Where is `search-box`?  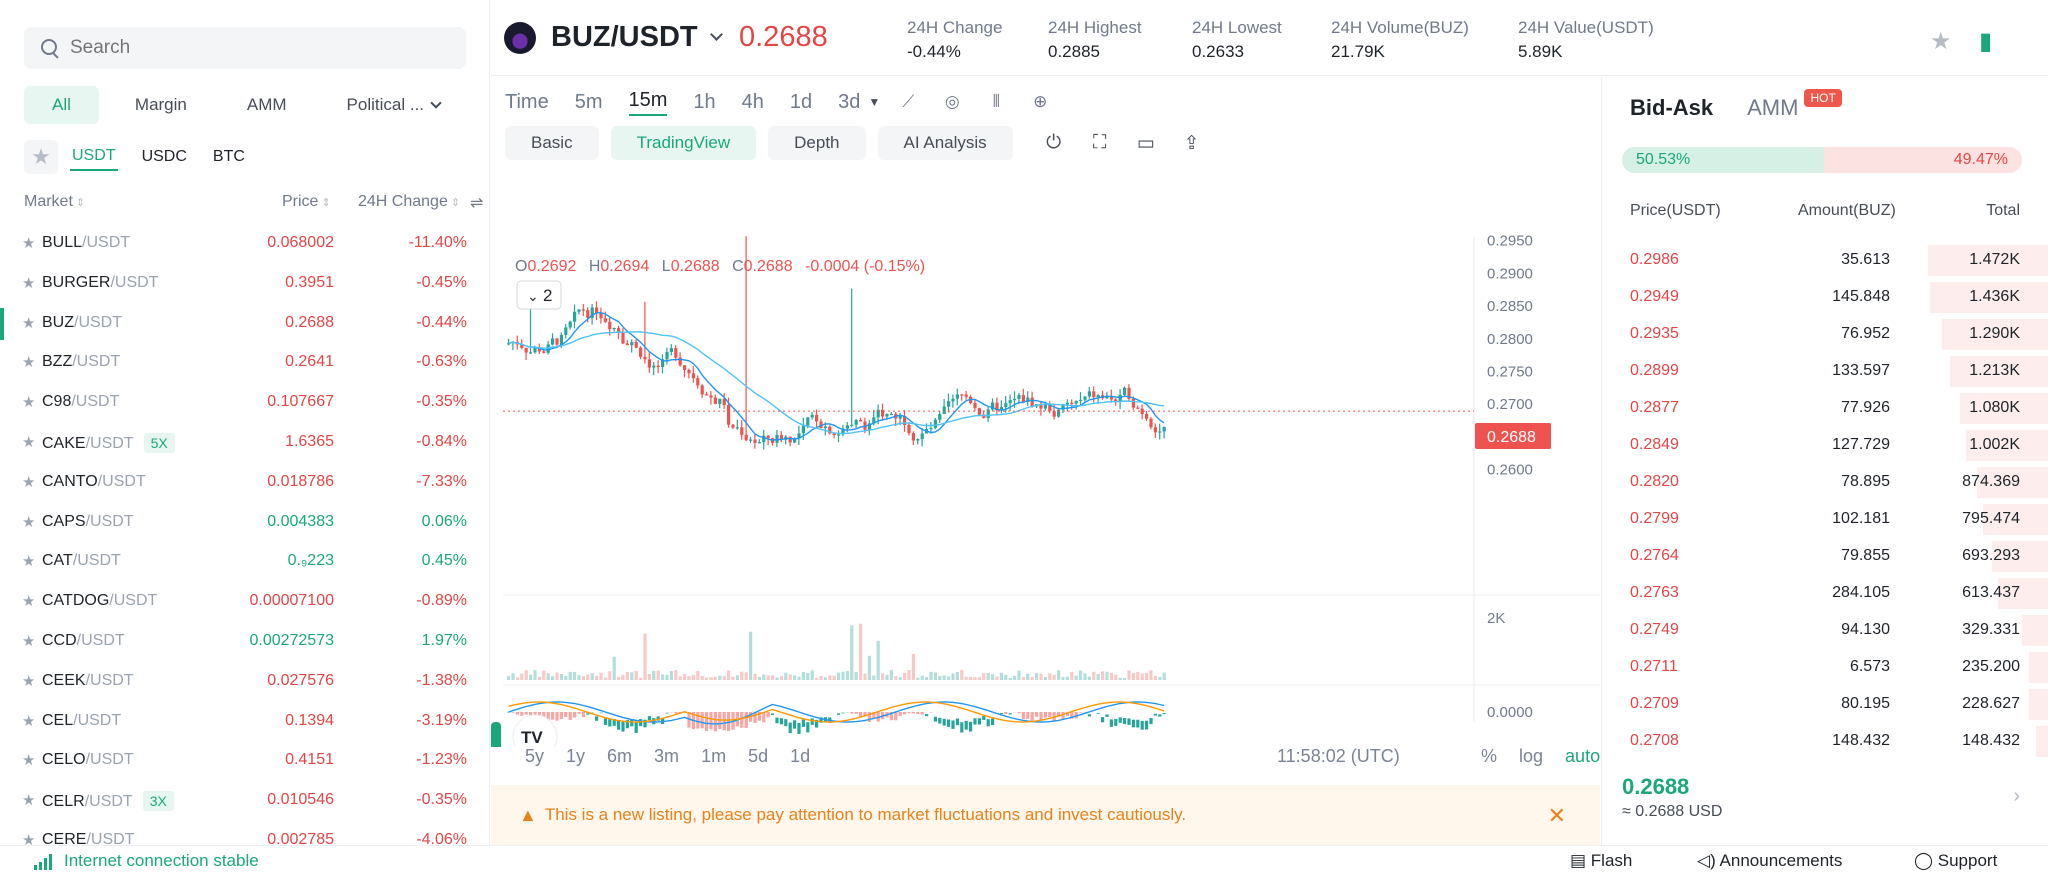 search-box is located at coordinates (245, 48).